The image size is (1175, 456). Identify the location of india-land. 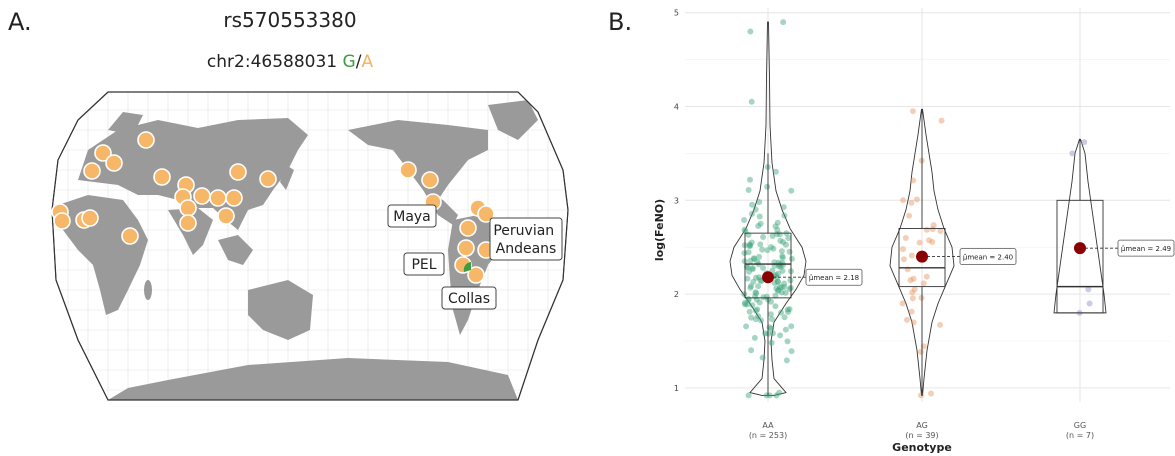
(190, 231).